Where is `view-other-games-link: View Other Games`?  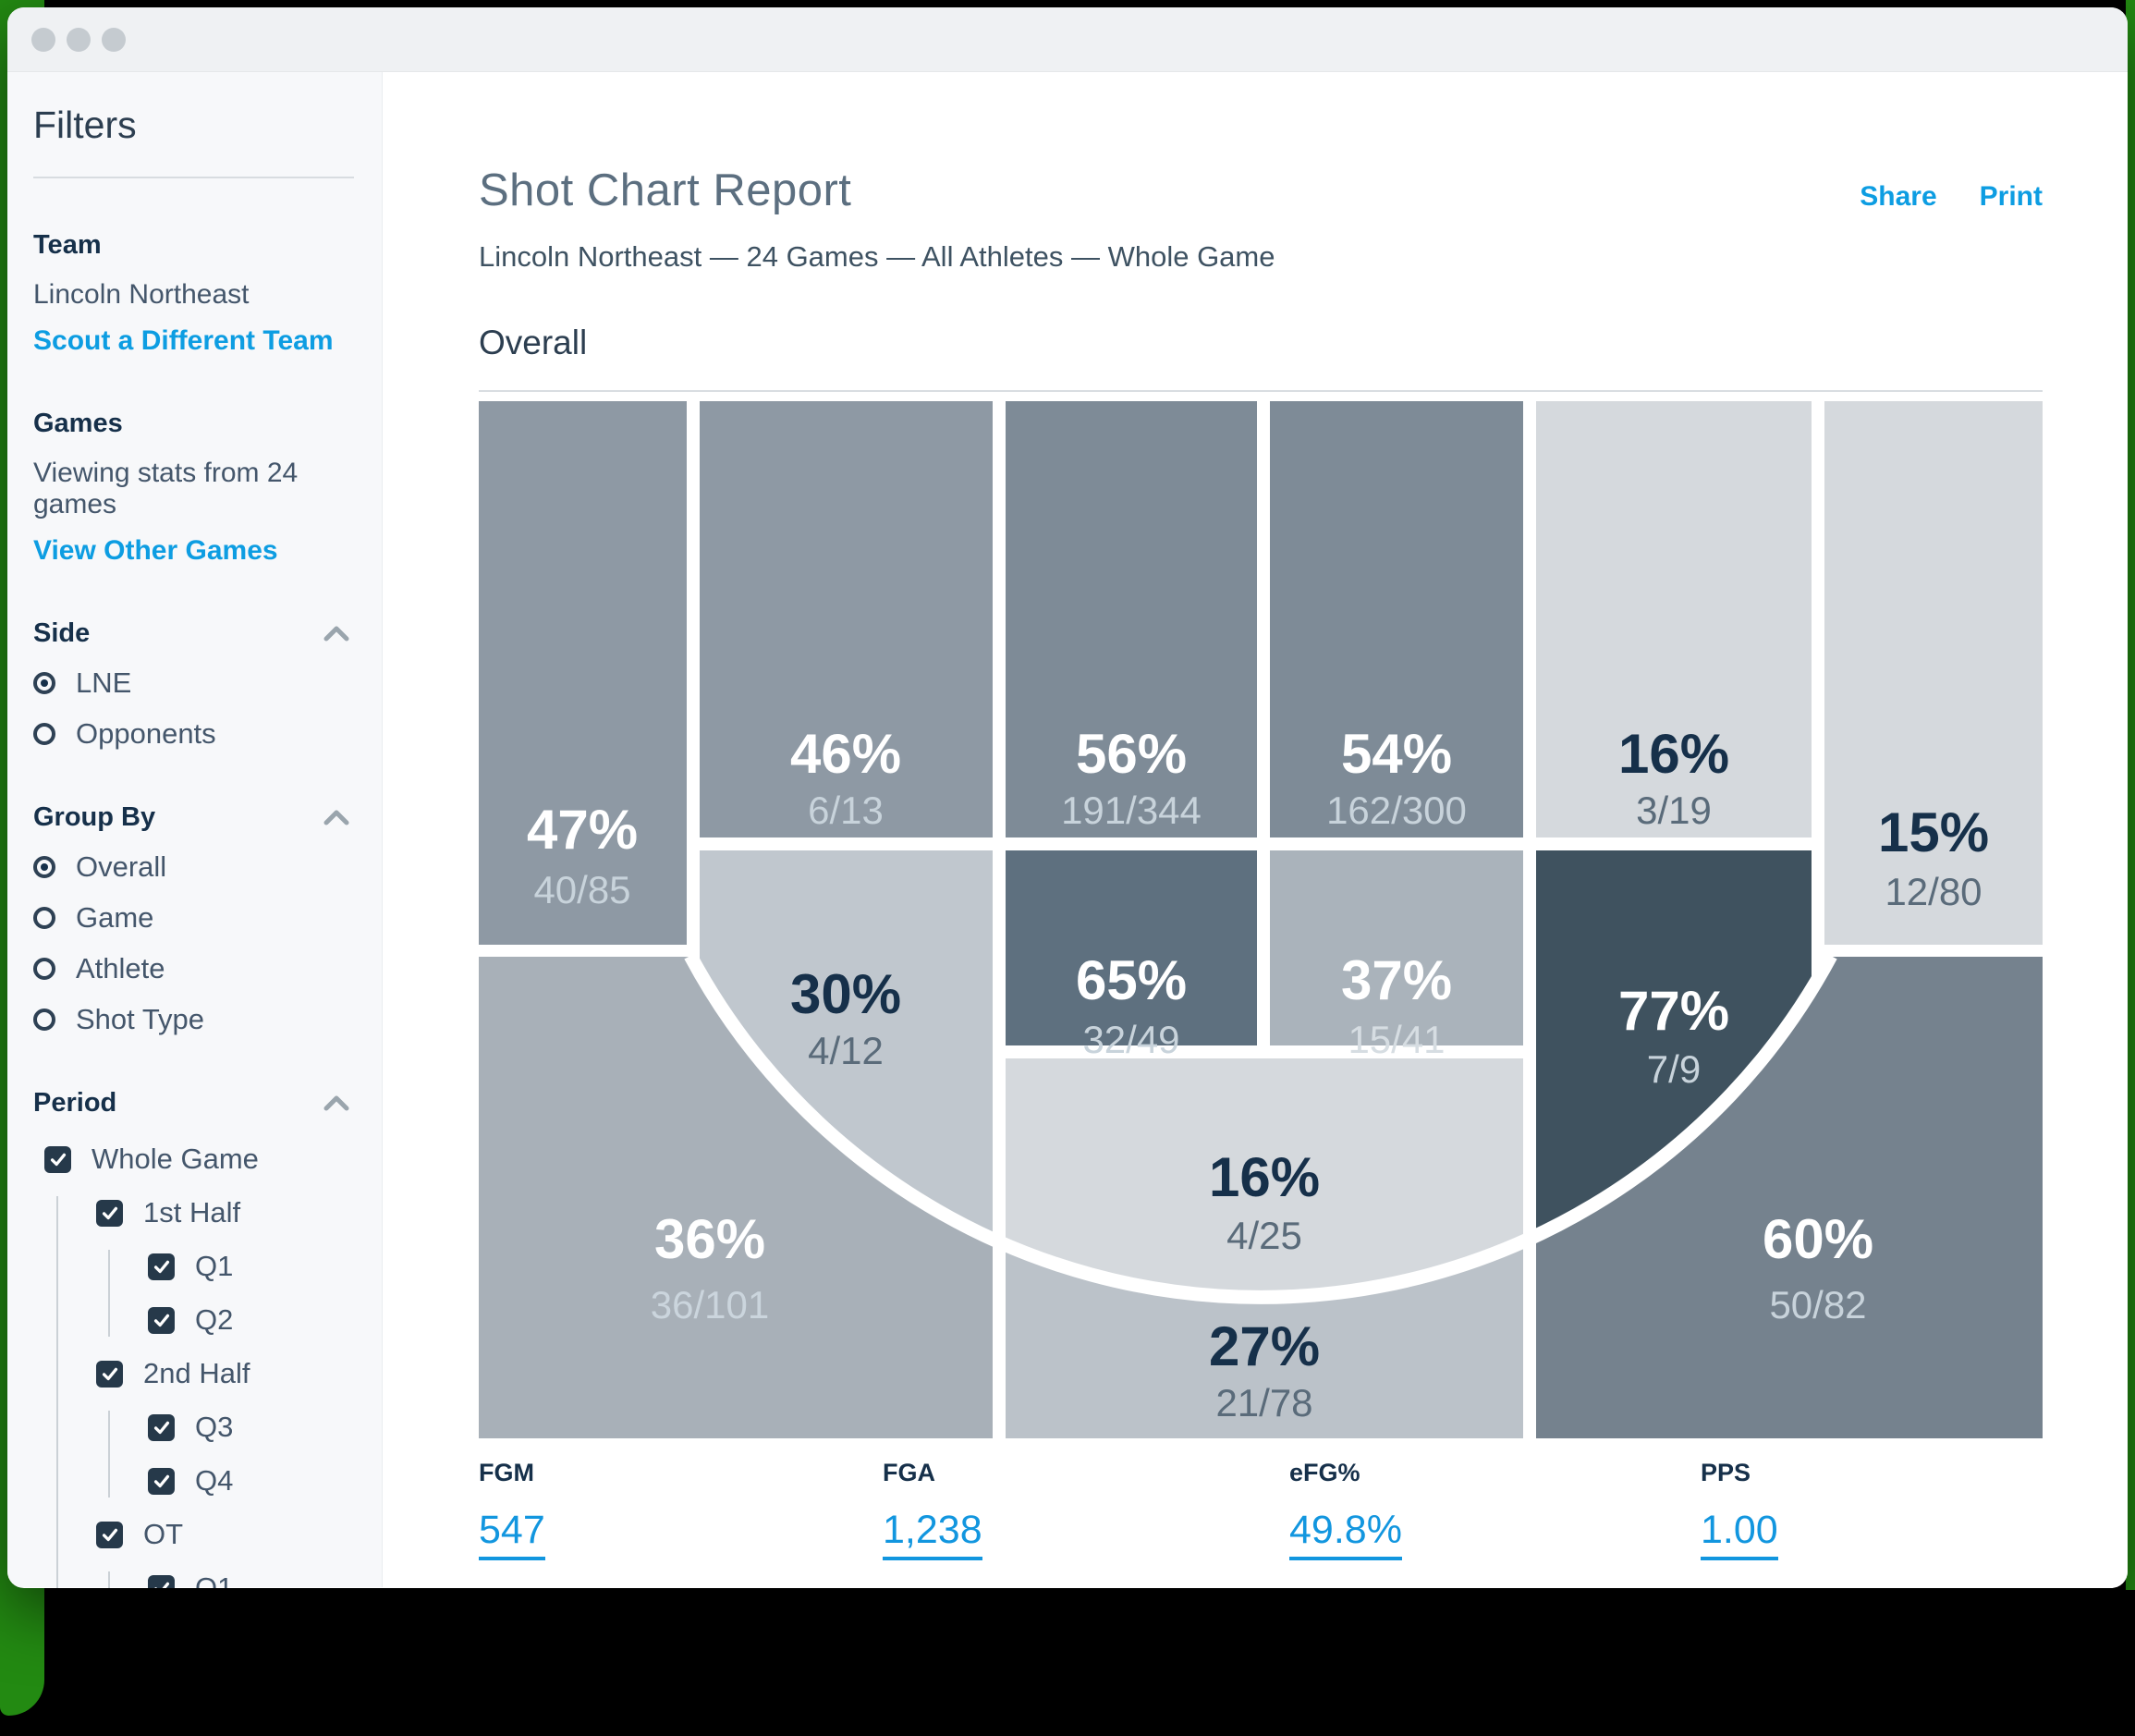 view-other-games-link: View Other Games is located at coordinates (155, 550).